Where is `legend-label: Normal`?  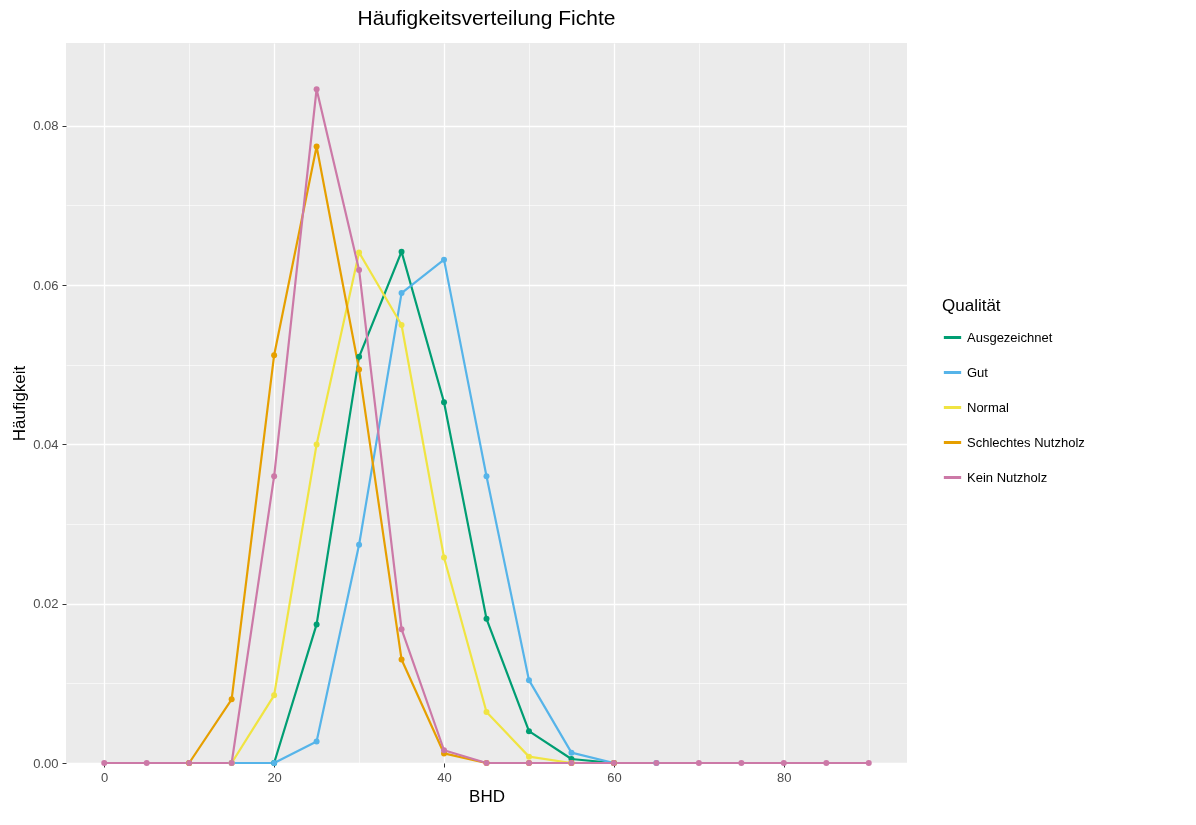
legend-label: Normal is located at coordinates (988, 407).